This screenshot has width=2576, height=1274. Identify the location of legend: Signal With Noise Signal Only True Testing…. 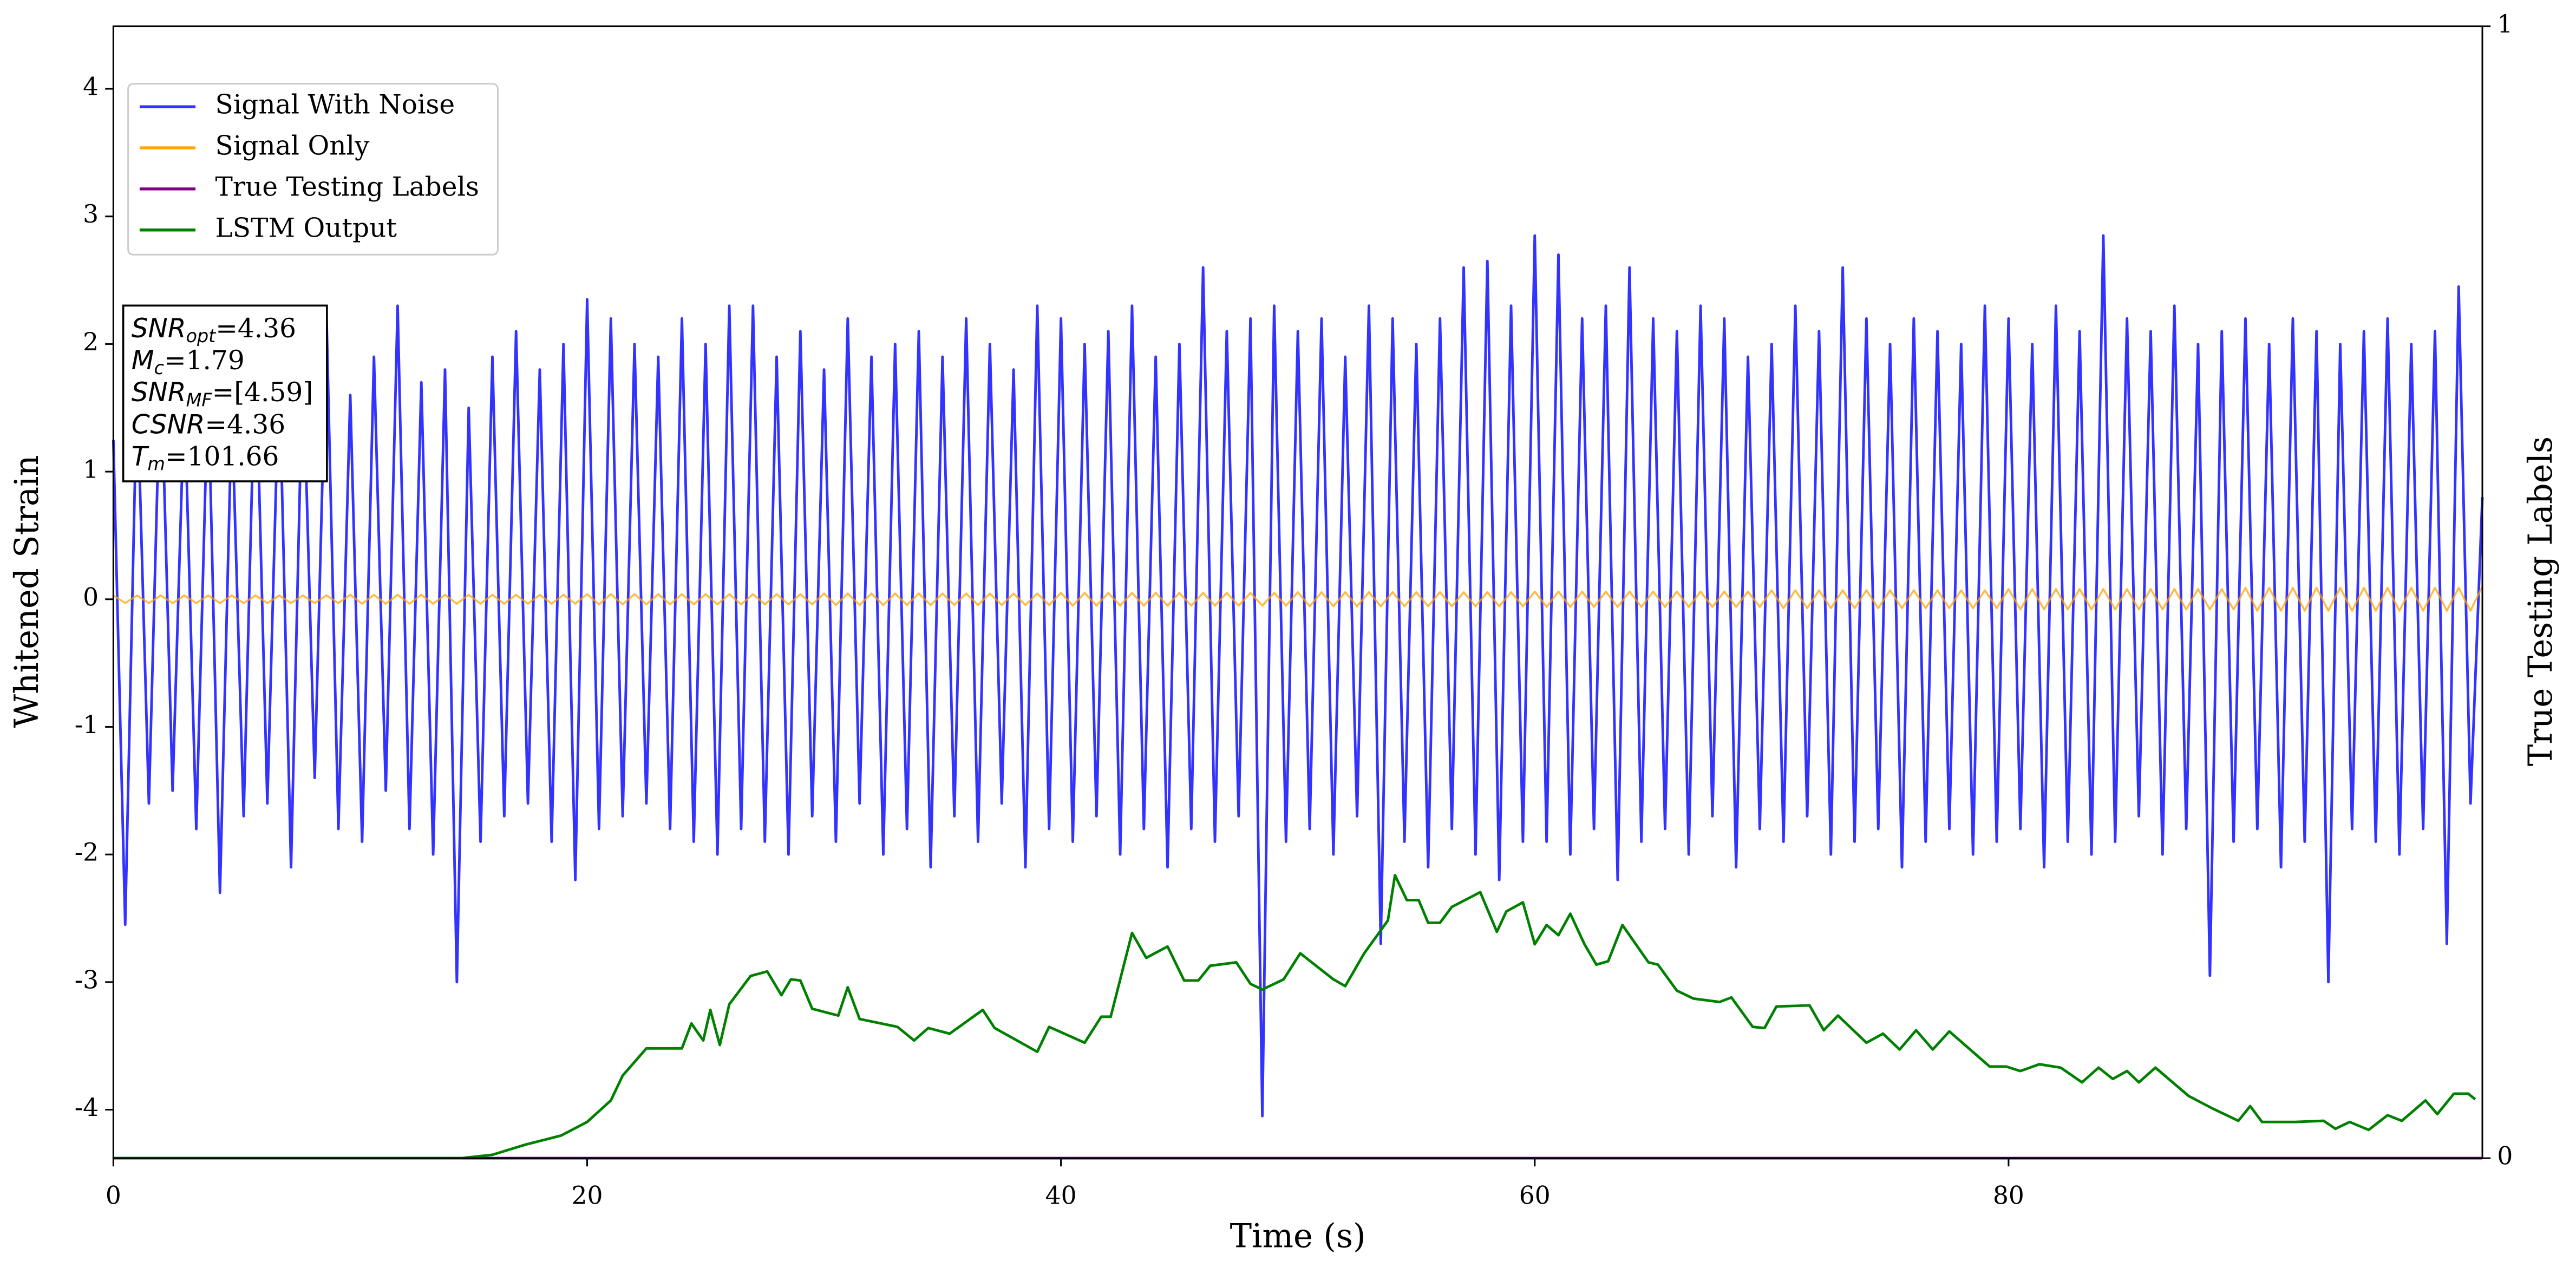
(313, 169).